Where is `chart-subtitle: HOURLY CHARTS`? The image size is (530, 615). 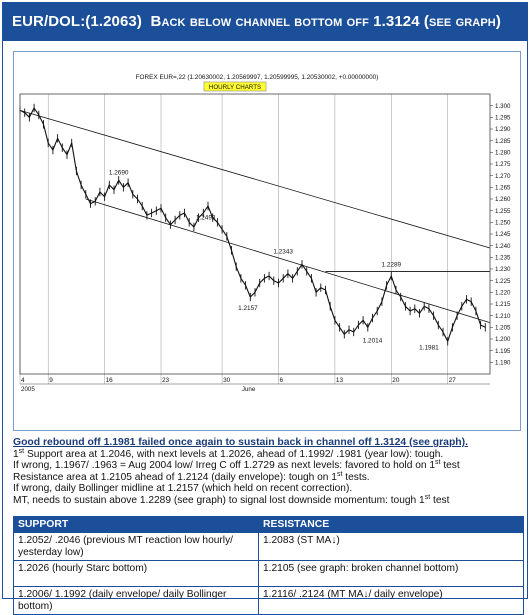 chart-subtitle: HOURLY CHARTS is located at coordinates (235, 87).